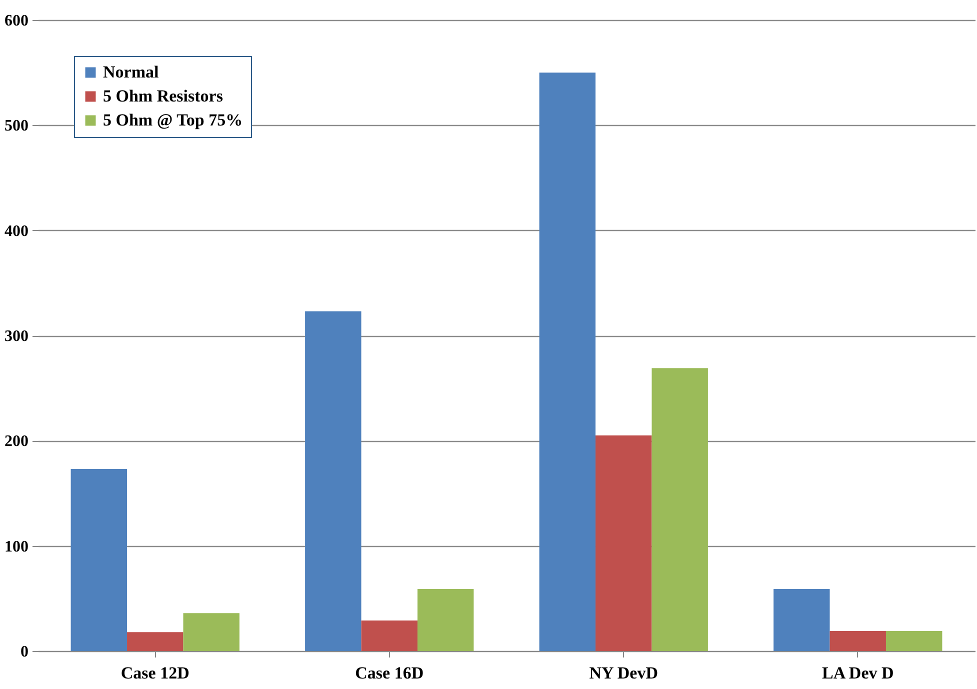 Image resolution: width=977 pixels, height=689 pixels. What do you see at coordinates (16, 336) in the screenshot?
I see `y-tick-label: 300` at bounding box center [16, 336].